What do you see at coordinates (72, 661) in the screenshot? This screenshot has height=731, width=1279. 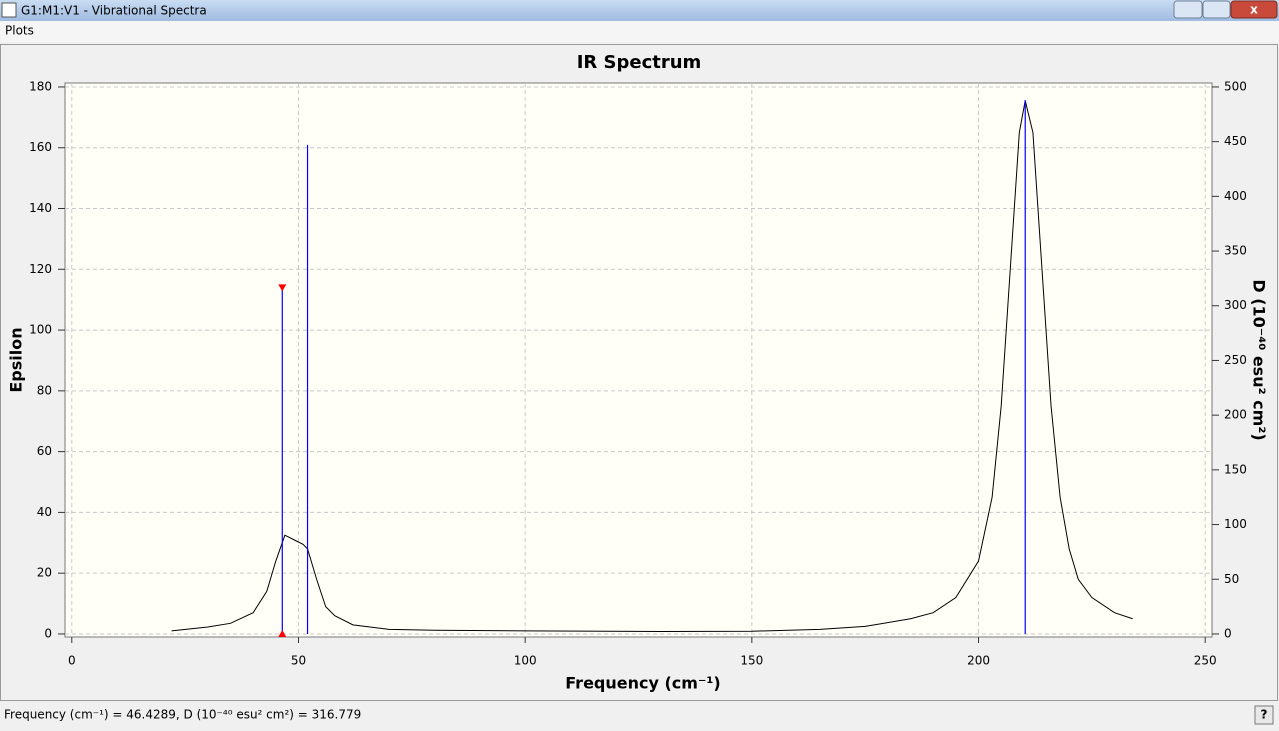 I see `x-tick-label: 0` at bounding box center [72, 661].